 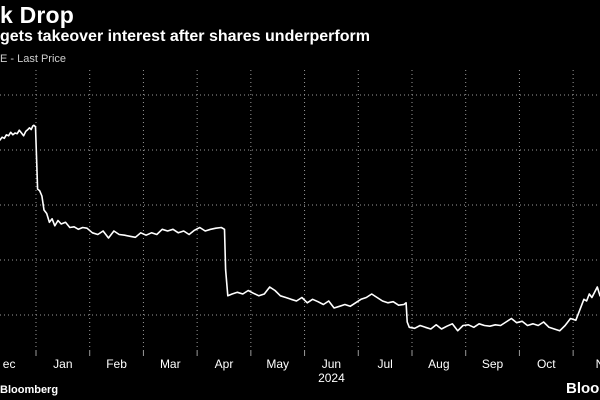 I want to click on chart-title: k Drop, so click(x=37, y=15).